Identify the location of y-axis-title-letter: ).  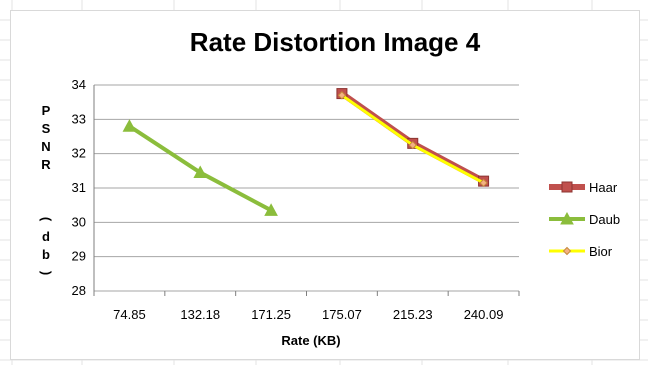
(46, 273).